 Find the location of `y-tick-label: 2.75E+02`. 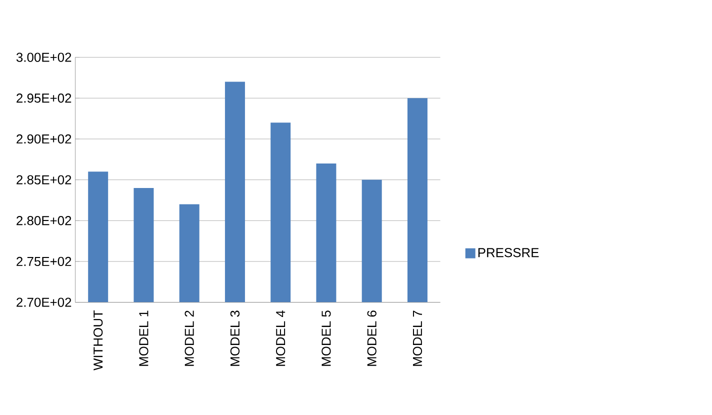

y-tick-label: 2.75E+02 is located at coordinates (44, 261).